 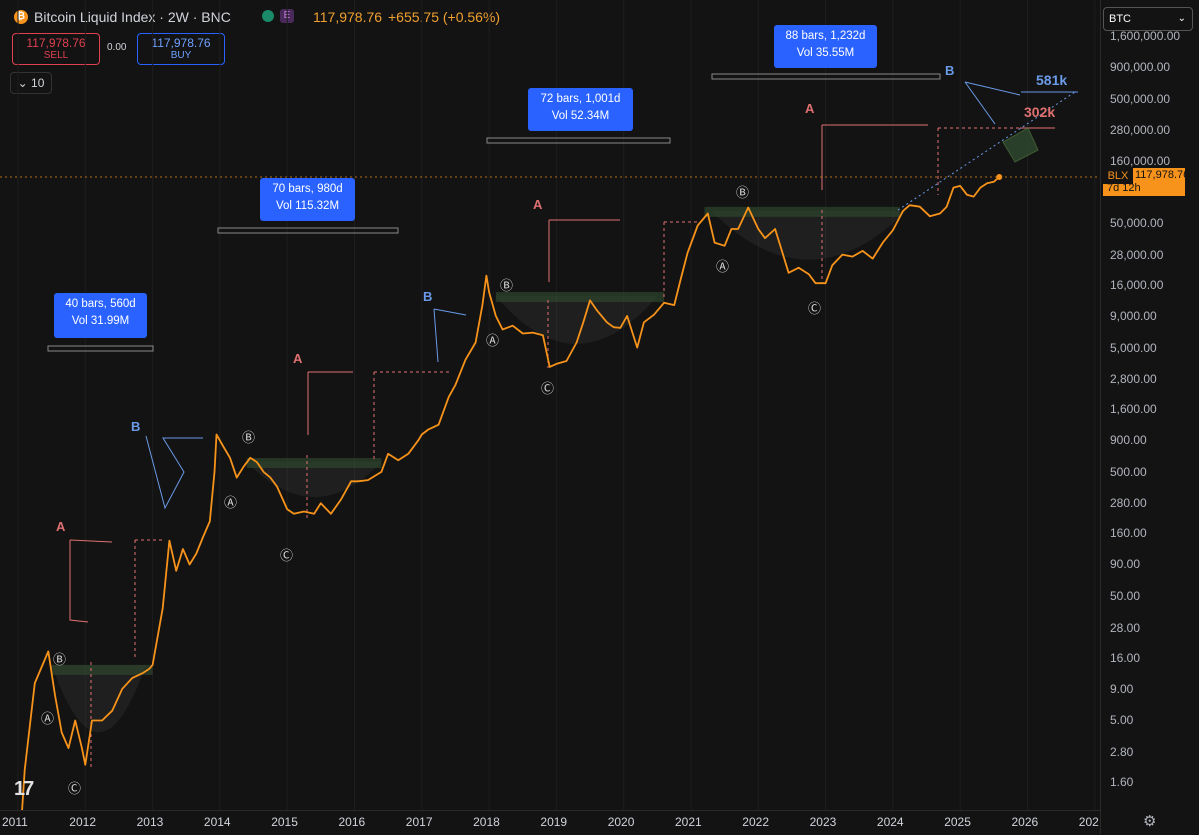 I want to click on x-tick-label: 2024, so click(x=890, y=822).